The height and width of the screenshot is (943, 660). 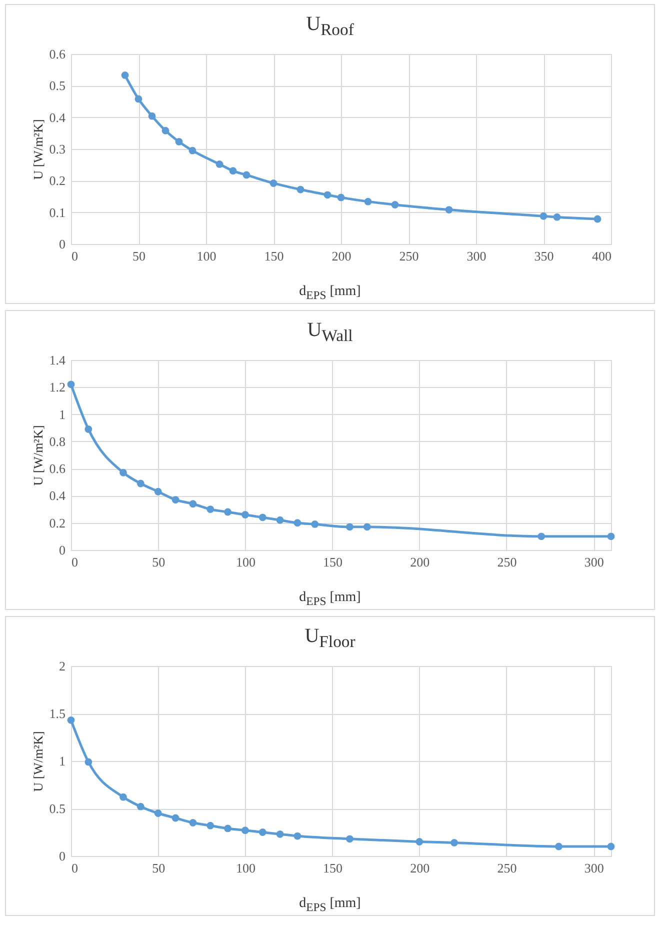 What do you see at coordinates (57, 713) in the screenshot?
I see `y-tick-label: 1.5` at bounding box center [57, 713].